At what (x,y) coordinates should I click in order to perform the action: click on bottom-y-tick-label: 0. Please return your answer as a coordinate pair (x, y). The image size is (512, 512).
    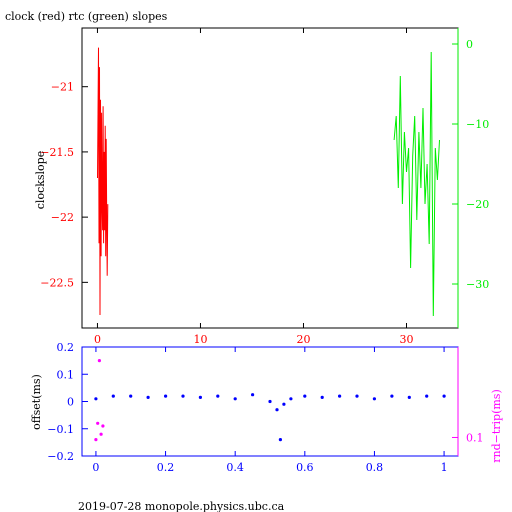
    Looking at the image, I should click on (70, 402).